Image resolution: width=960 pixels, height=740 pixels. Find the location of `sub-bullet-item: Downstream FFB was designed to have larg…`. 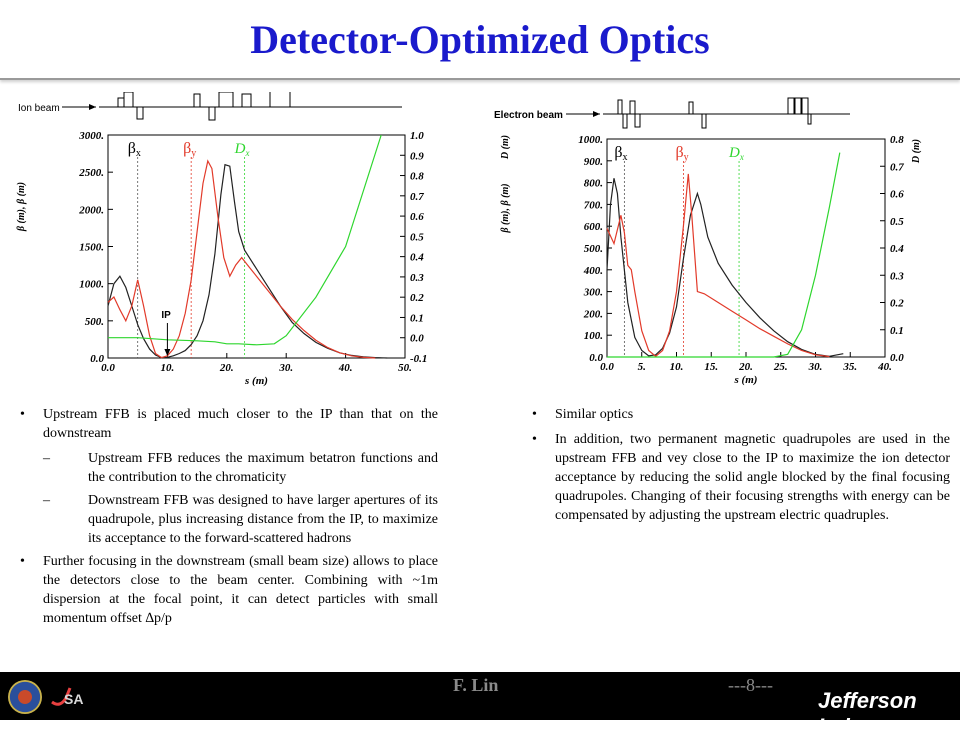

sub-bullet-item: Downstream FFB was designed to have larg… is located at coordinates (240, 519).